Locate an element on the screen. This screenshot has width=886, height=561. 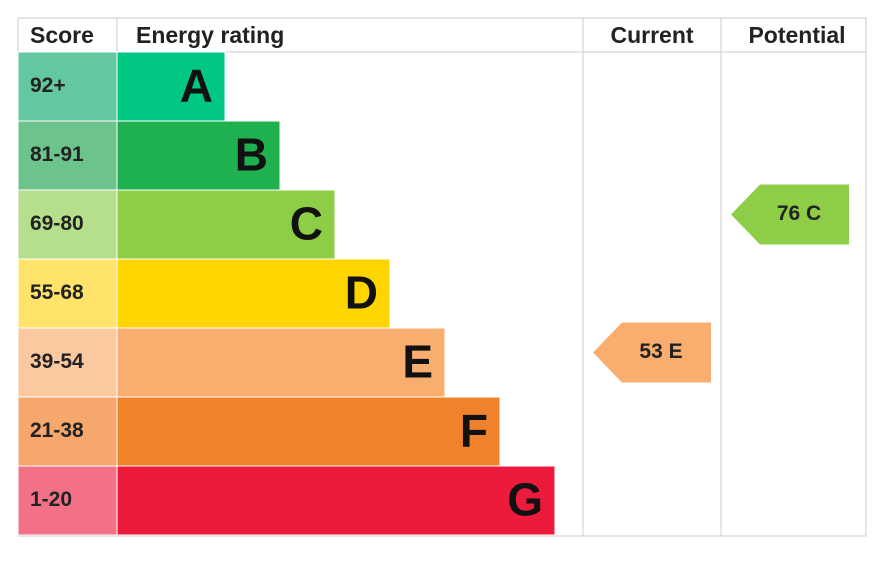
current-label: 53 E is located at coordinates (660, 351).